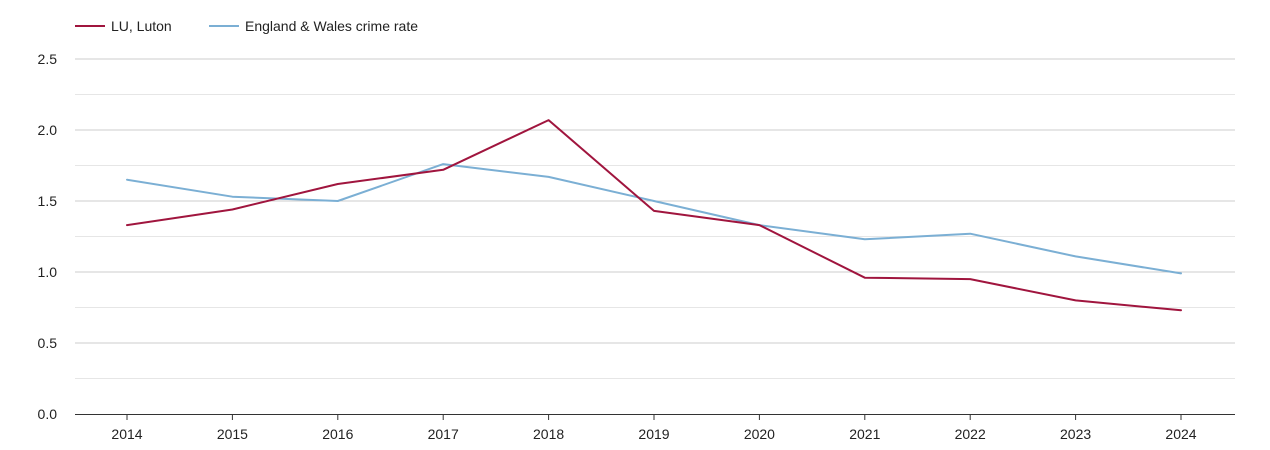  I want to click on x-tick-label: 2022, so click(970, 434).